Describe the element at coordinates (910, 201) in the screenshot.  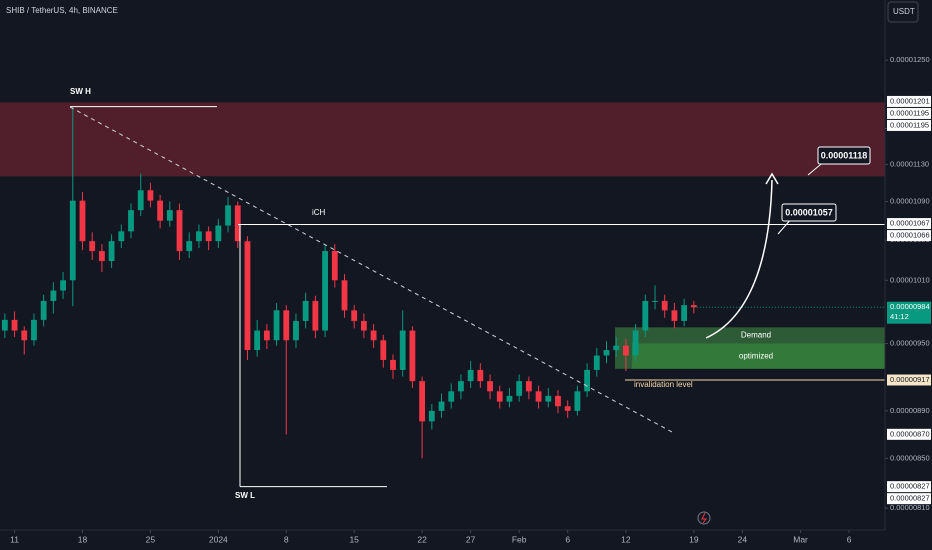
I see `y-tick-label: 0.00001090` at that location.